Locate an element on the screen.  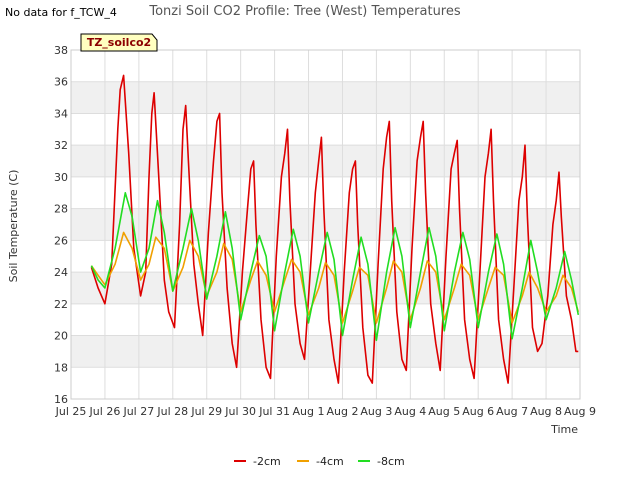
y-tick-label: 20 is located at coordinates (61, 336).